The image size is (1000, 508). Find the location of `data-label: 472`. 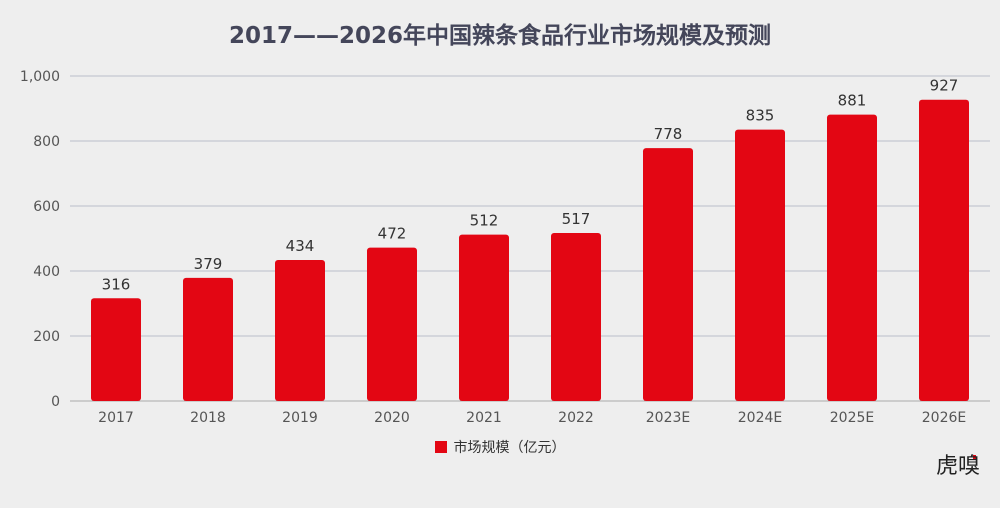

data-label: 472 is located at coordinates (392, 234).